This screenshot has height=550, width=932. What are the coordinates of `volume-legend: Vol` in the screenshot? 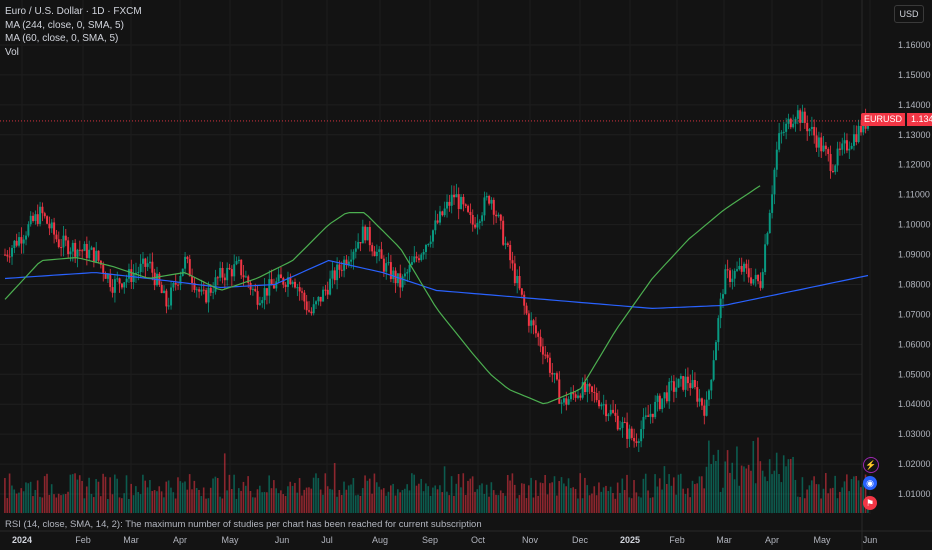 It's located at (12, 52).